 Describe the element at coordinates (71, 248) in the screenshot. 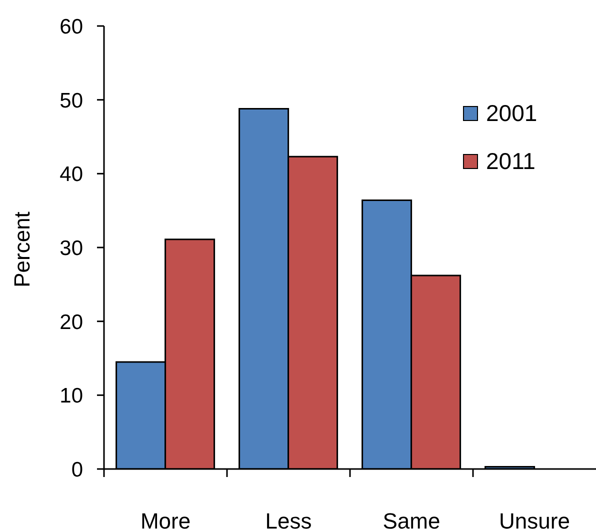

I see `y-tick-label: 30` at that location.